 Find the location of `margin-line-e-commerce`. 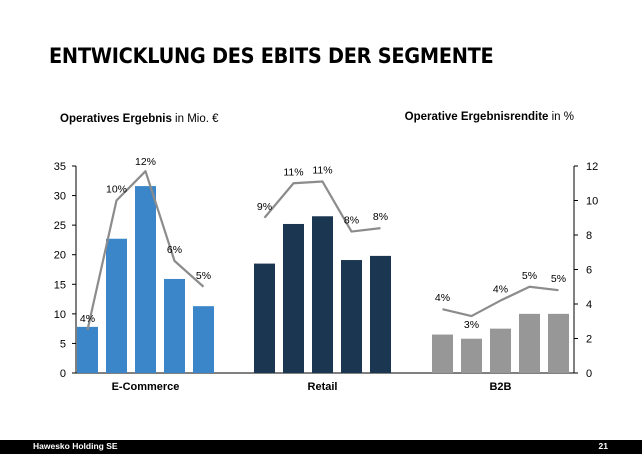

margin-line-e-commerce is located at coordinates (145, 250).